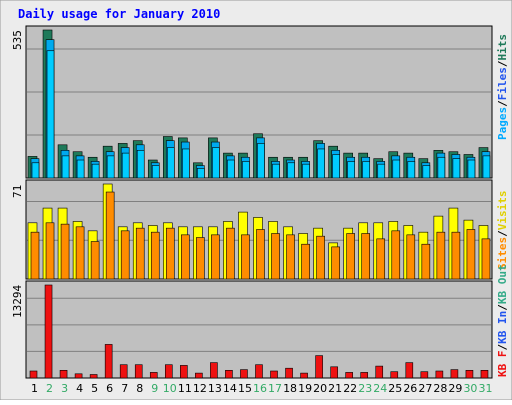 This screenshot has width=512, height=405. I want to click on x-tick-label-day-31: 31, so click(485, 388).